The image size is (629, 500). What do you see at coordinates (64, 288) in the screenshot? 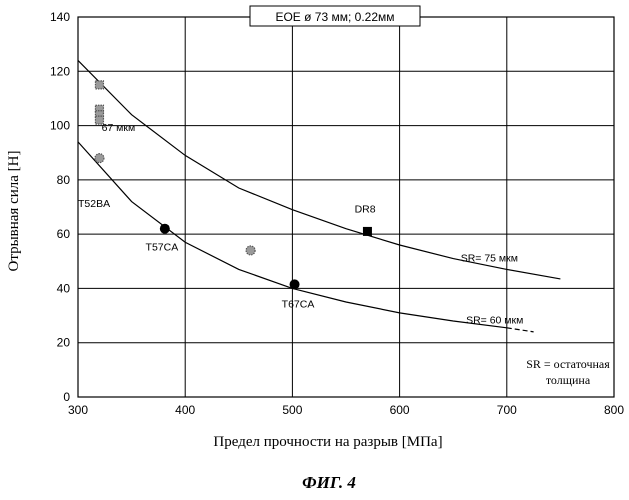
I see `y-tick-label: 40` at bounding box center [64, 288].